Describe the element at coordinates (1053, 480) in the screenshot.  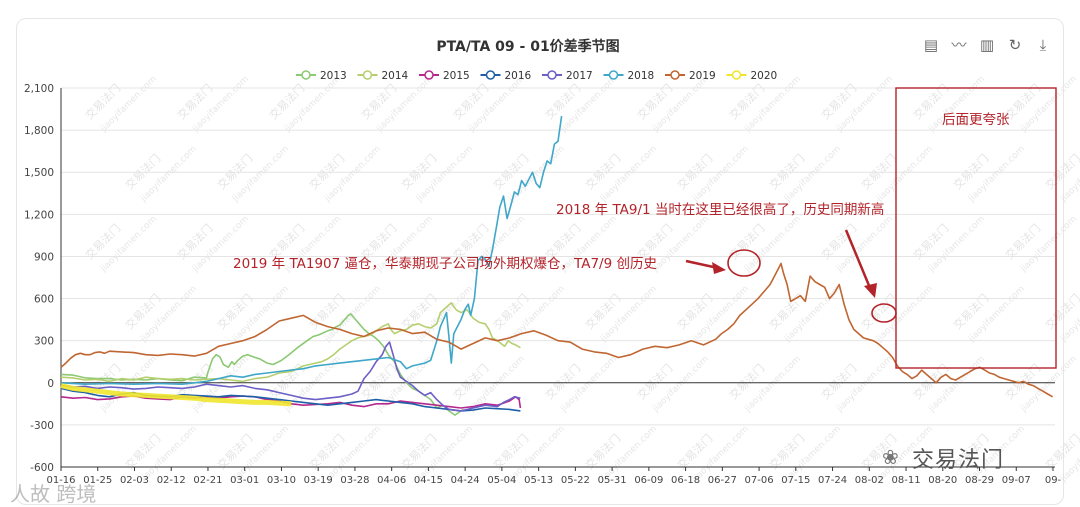
I see `x-tick-label: 09-` at that location.